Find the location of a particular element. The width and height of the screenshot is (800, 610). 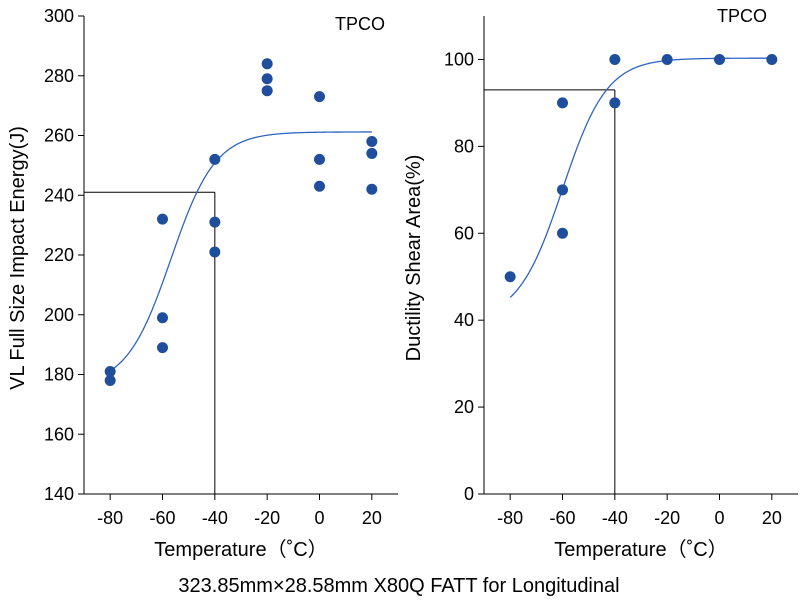

y-tick-label: 100 is located at coordinates (459, 59).